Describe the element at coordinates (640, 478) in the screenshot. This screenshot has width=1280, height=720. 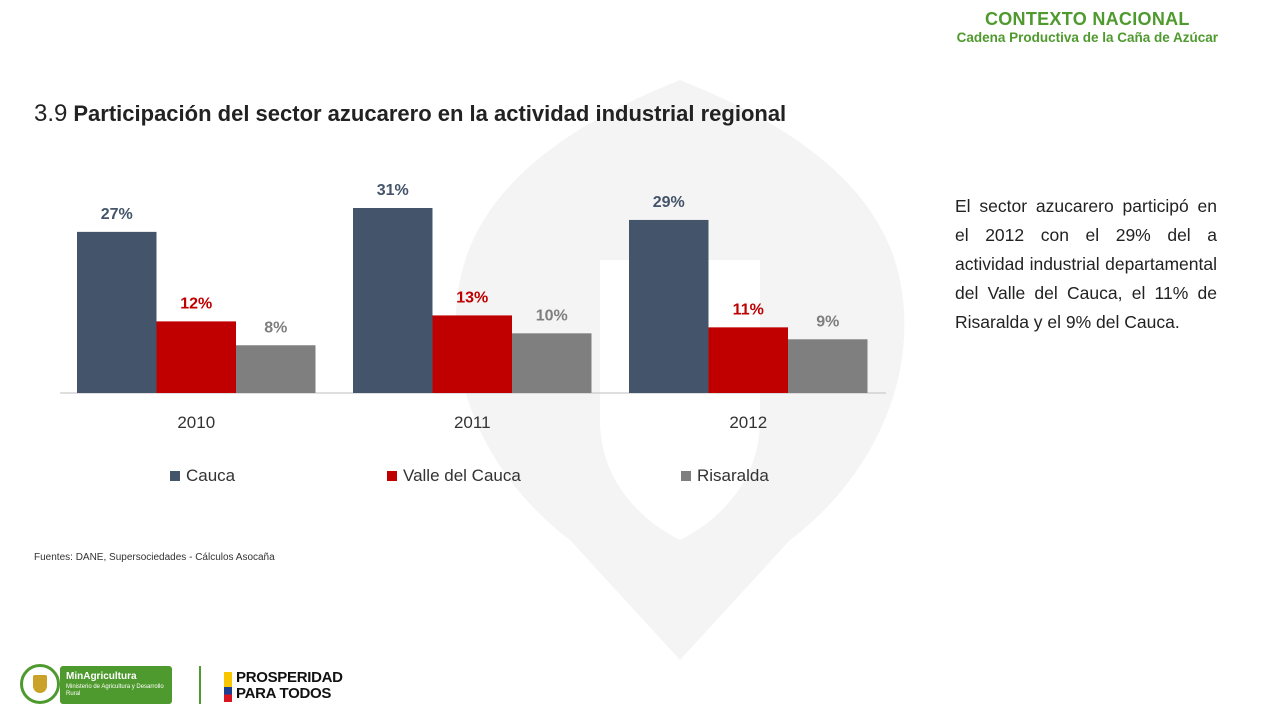
I see `chart-legend: Cauca Valle del Cauca Risaralda` at that location.